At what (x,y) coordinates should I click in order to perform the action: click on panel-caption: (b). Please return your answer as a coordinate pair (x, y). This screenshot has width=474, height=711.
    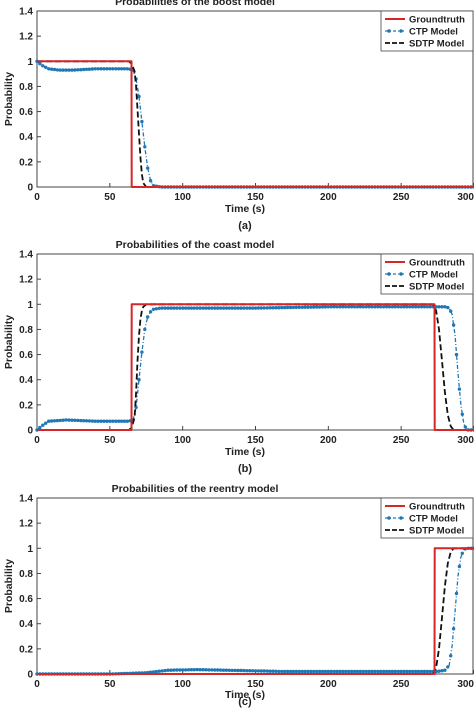
    Looking at the image, I should click on (245, 469).